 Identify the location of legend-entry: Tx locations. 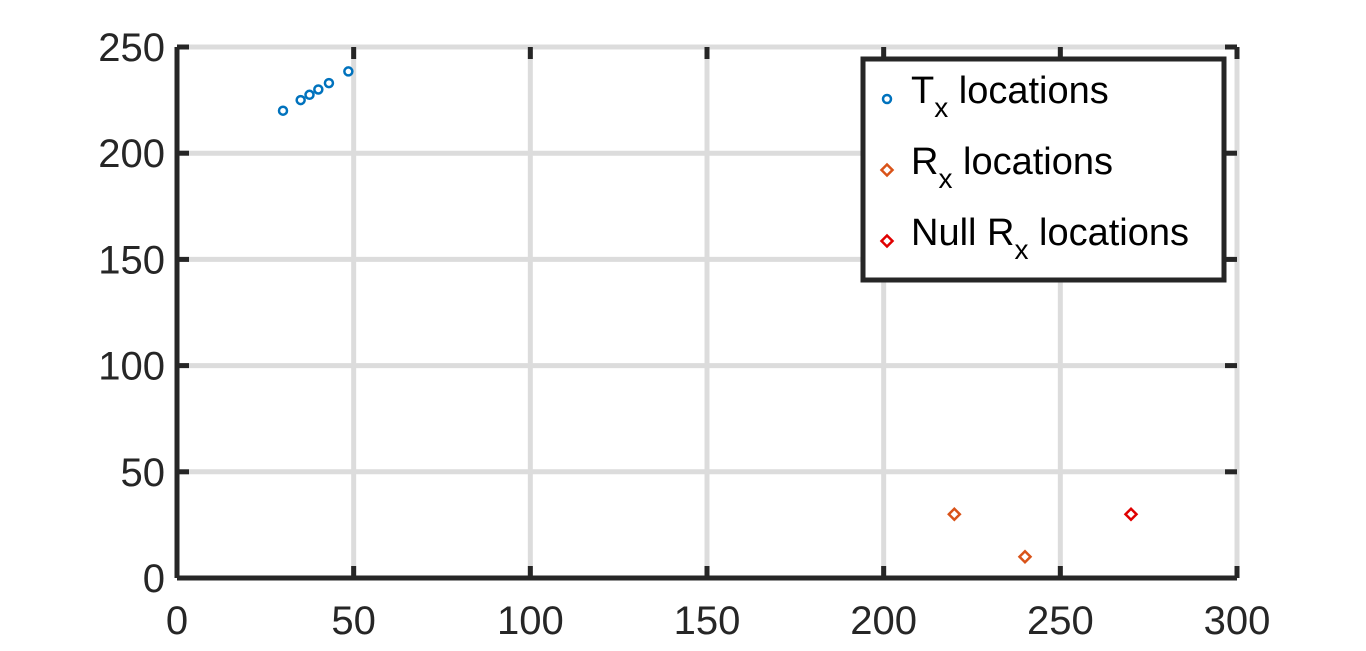
(995, 96).